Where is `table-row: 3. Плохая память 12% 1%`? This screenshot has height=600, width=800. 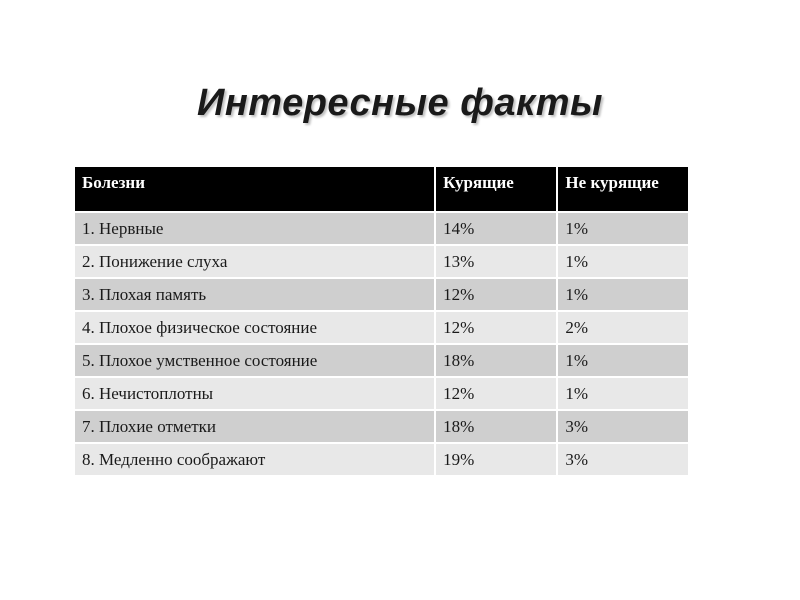 table-row: 3. Плохая память 12% 1% is located at coordinates (381, 294).